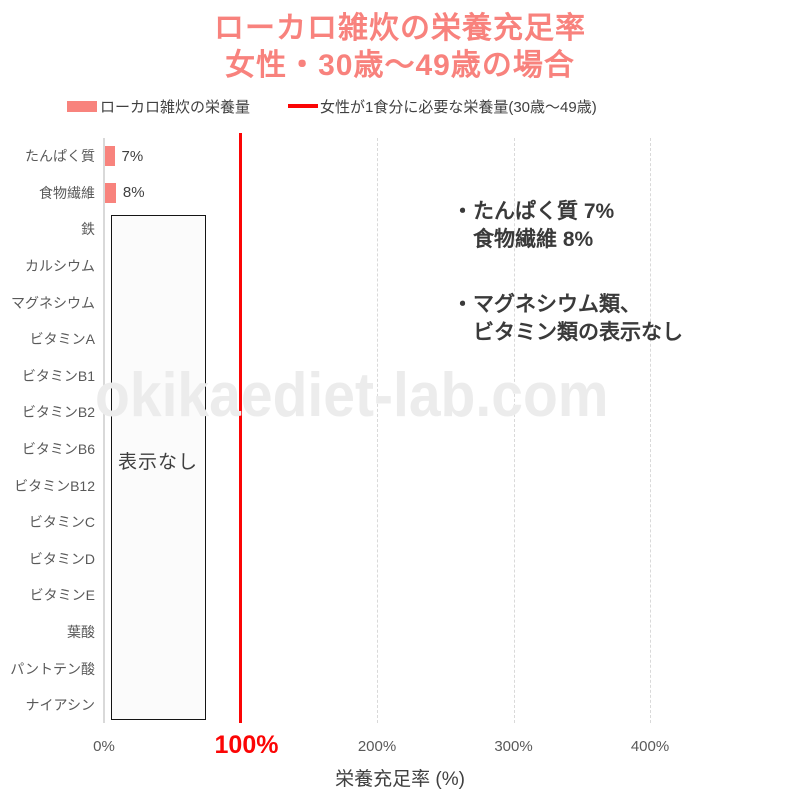  What do you see at coordinates (58, 375) in the screenshot?
I see `category-label: ビタミンB1` at bounding box center [58, 375].